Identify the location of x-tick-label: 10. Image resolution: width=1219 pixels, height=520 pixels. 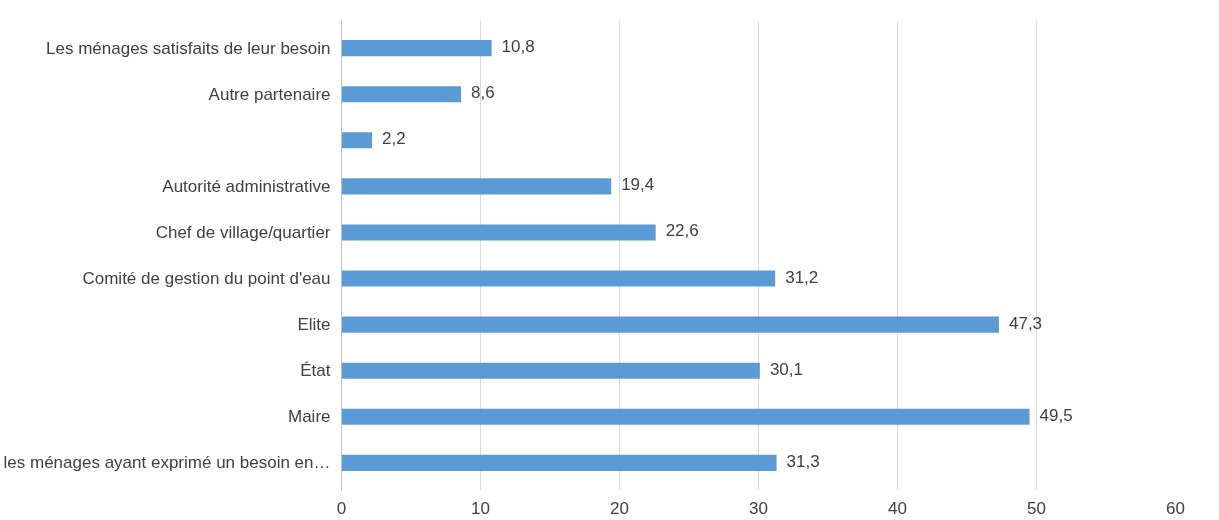
(480, 508).